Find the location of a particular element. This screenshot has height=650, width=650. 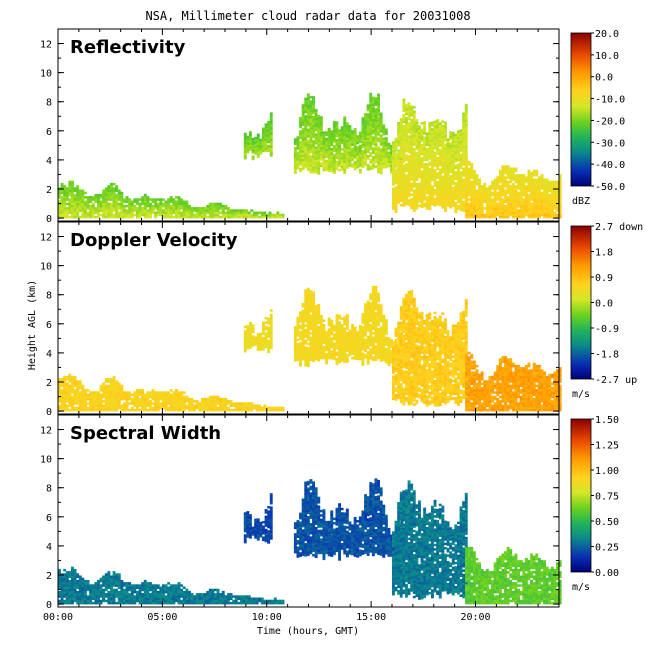

y-tick-label: 8 is located at coordinates (49, 103).